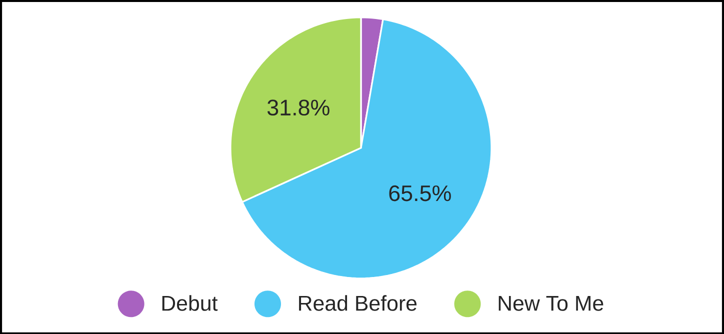  I want to click on legend-label: Debut, so click(190, 302).